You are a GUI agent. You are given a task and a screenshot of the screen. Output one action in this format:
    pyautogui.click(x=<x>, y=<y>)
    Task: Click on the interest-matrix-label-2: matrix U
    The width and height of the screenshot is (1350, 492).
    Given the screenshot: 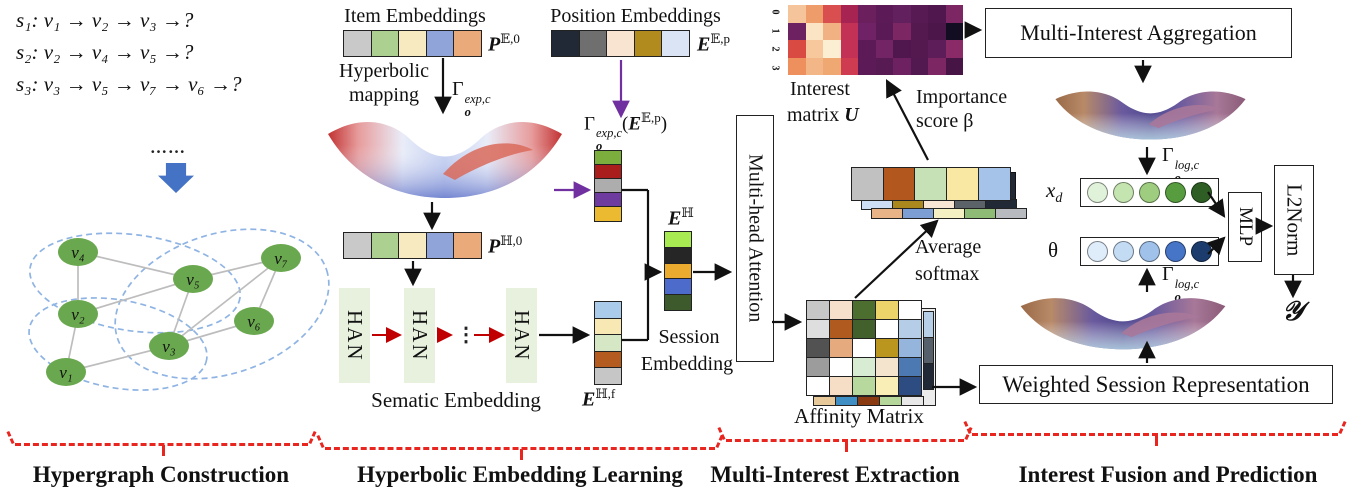 What is the action you would take?
    pyautogui.click(x=823, y=115)
    